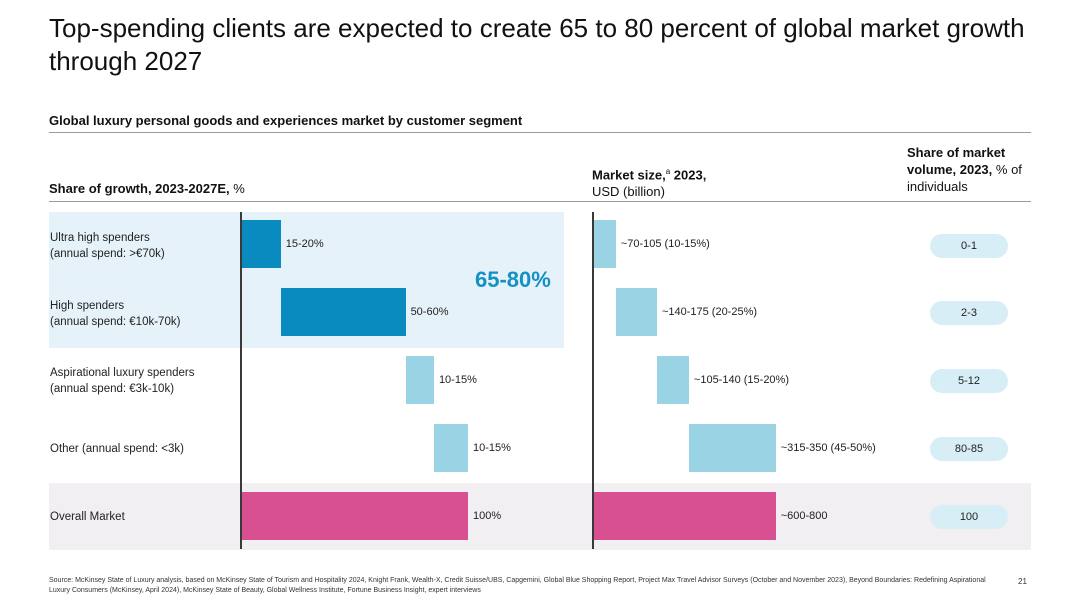 This screenshot has width=1080, height=607. What do you see at coordinates (540, 201) in the screenshot?
I see `header-rule` at bounding box center [540, 201].